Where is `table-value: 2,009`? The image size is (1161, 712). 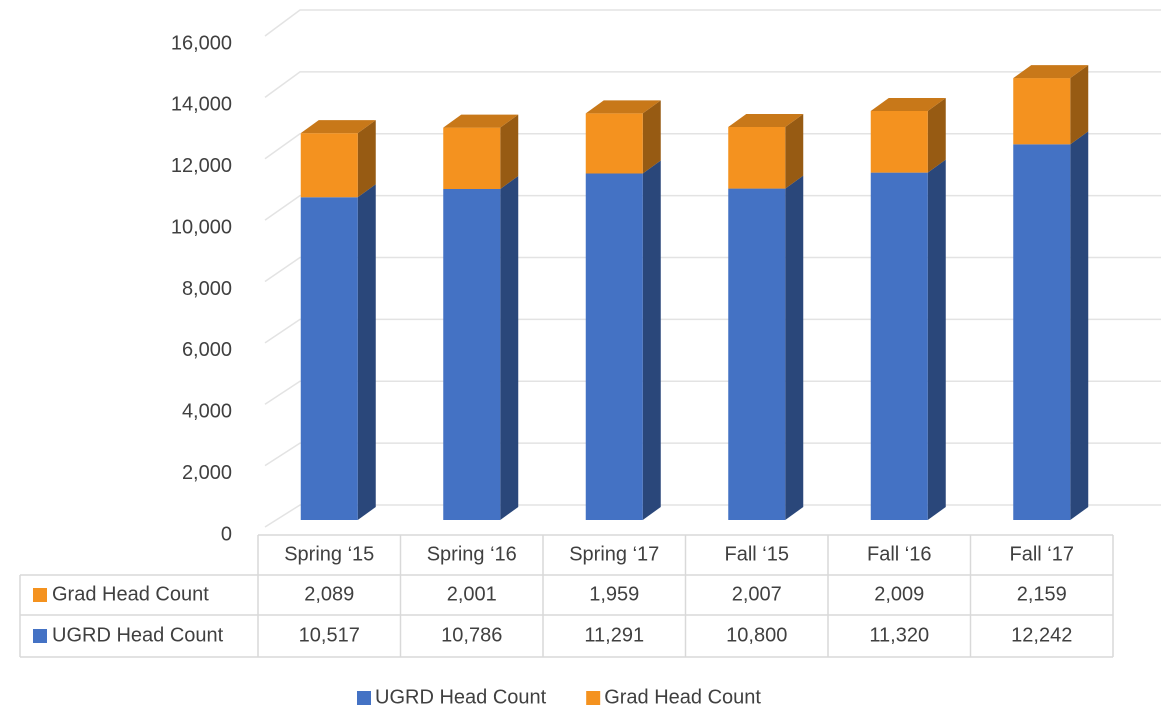 table-value: 2,009 is located at coordinates (899, 594).